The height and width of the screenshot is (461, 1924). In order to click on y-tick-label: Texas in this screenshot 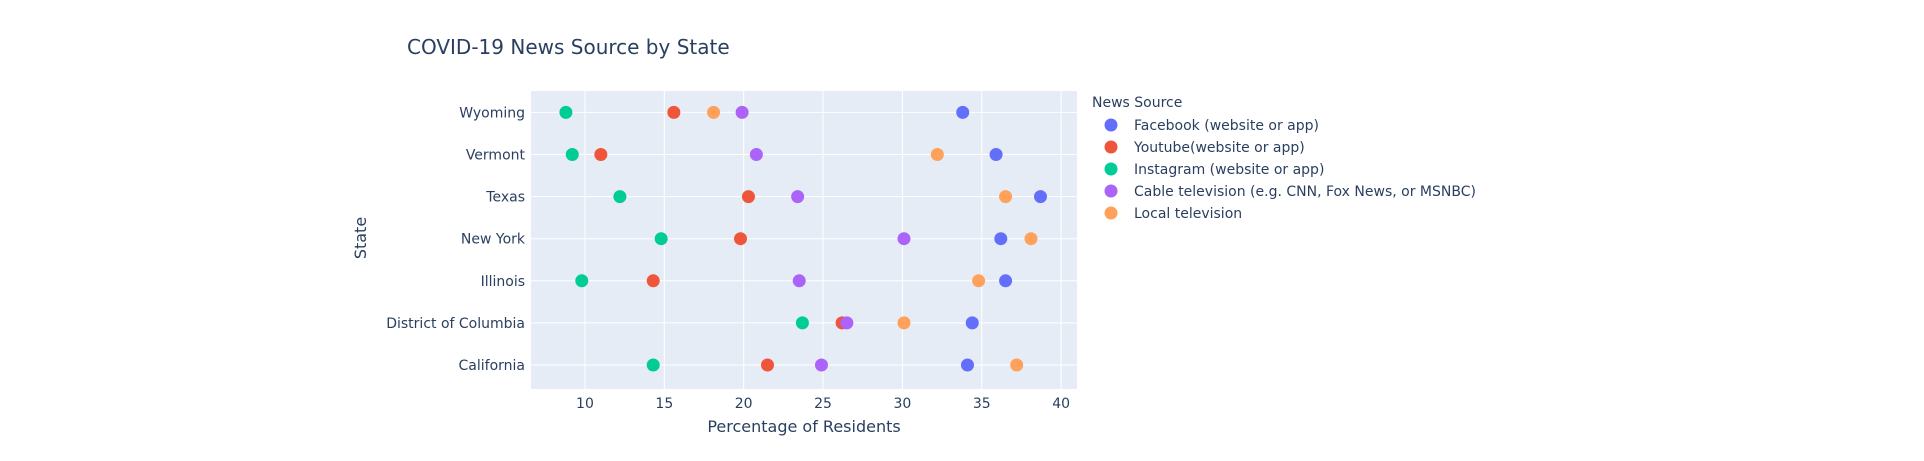, I will do `click(505, 198)`.